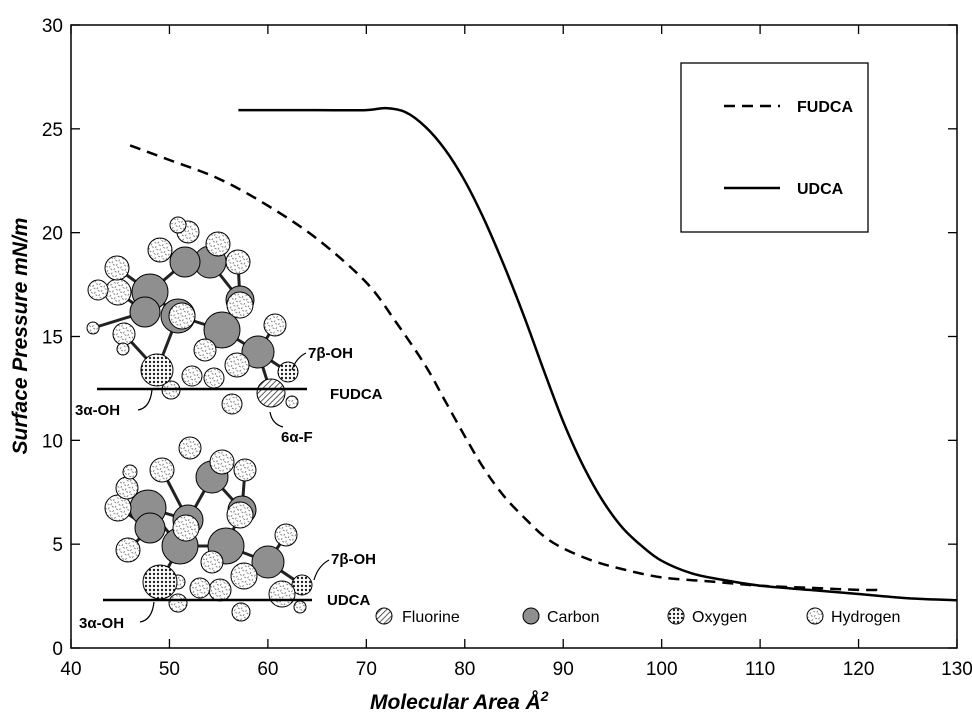  Describe the element at coordinates (52, 130) in the screenshot. I see `y-tick-label-25: 25` at that location.